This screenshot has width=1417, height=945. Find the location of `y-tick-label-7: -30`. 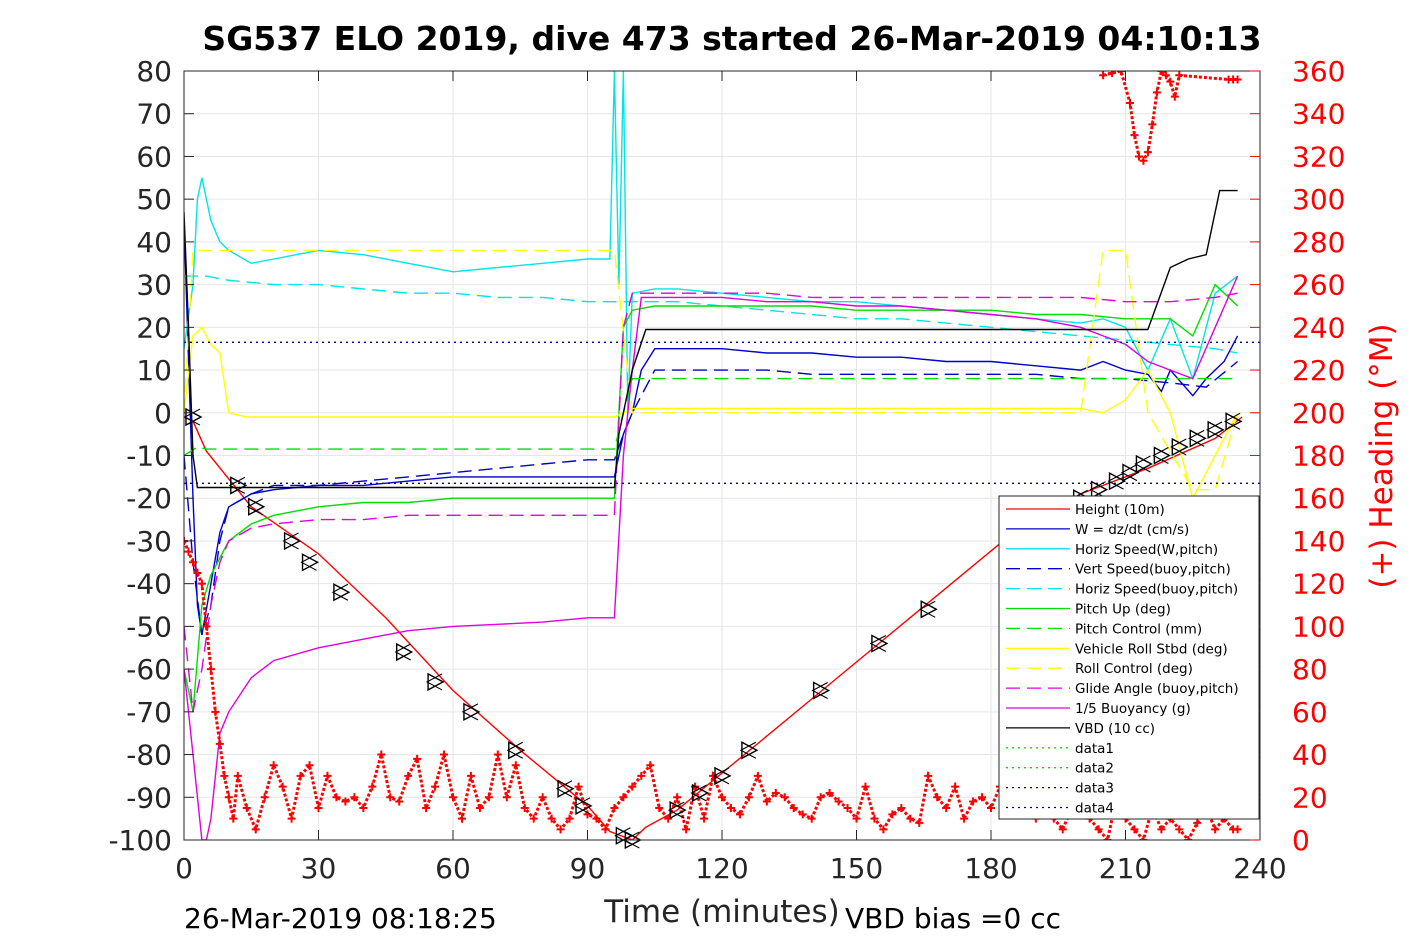

y-tick-label-7: -30 is located at coordinates (149, 541).